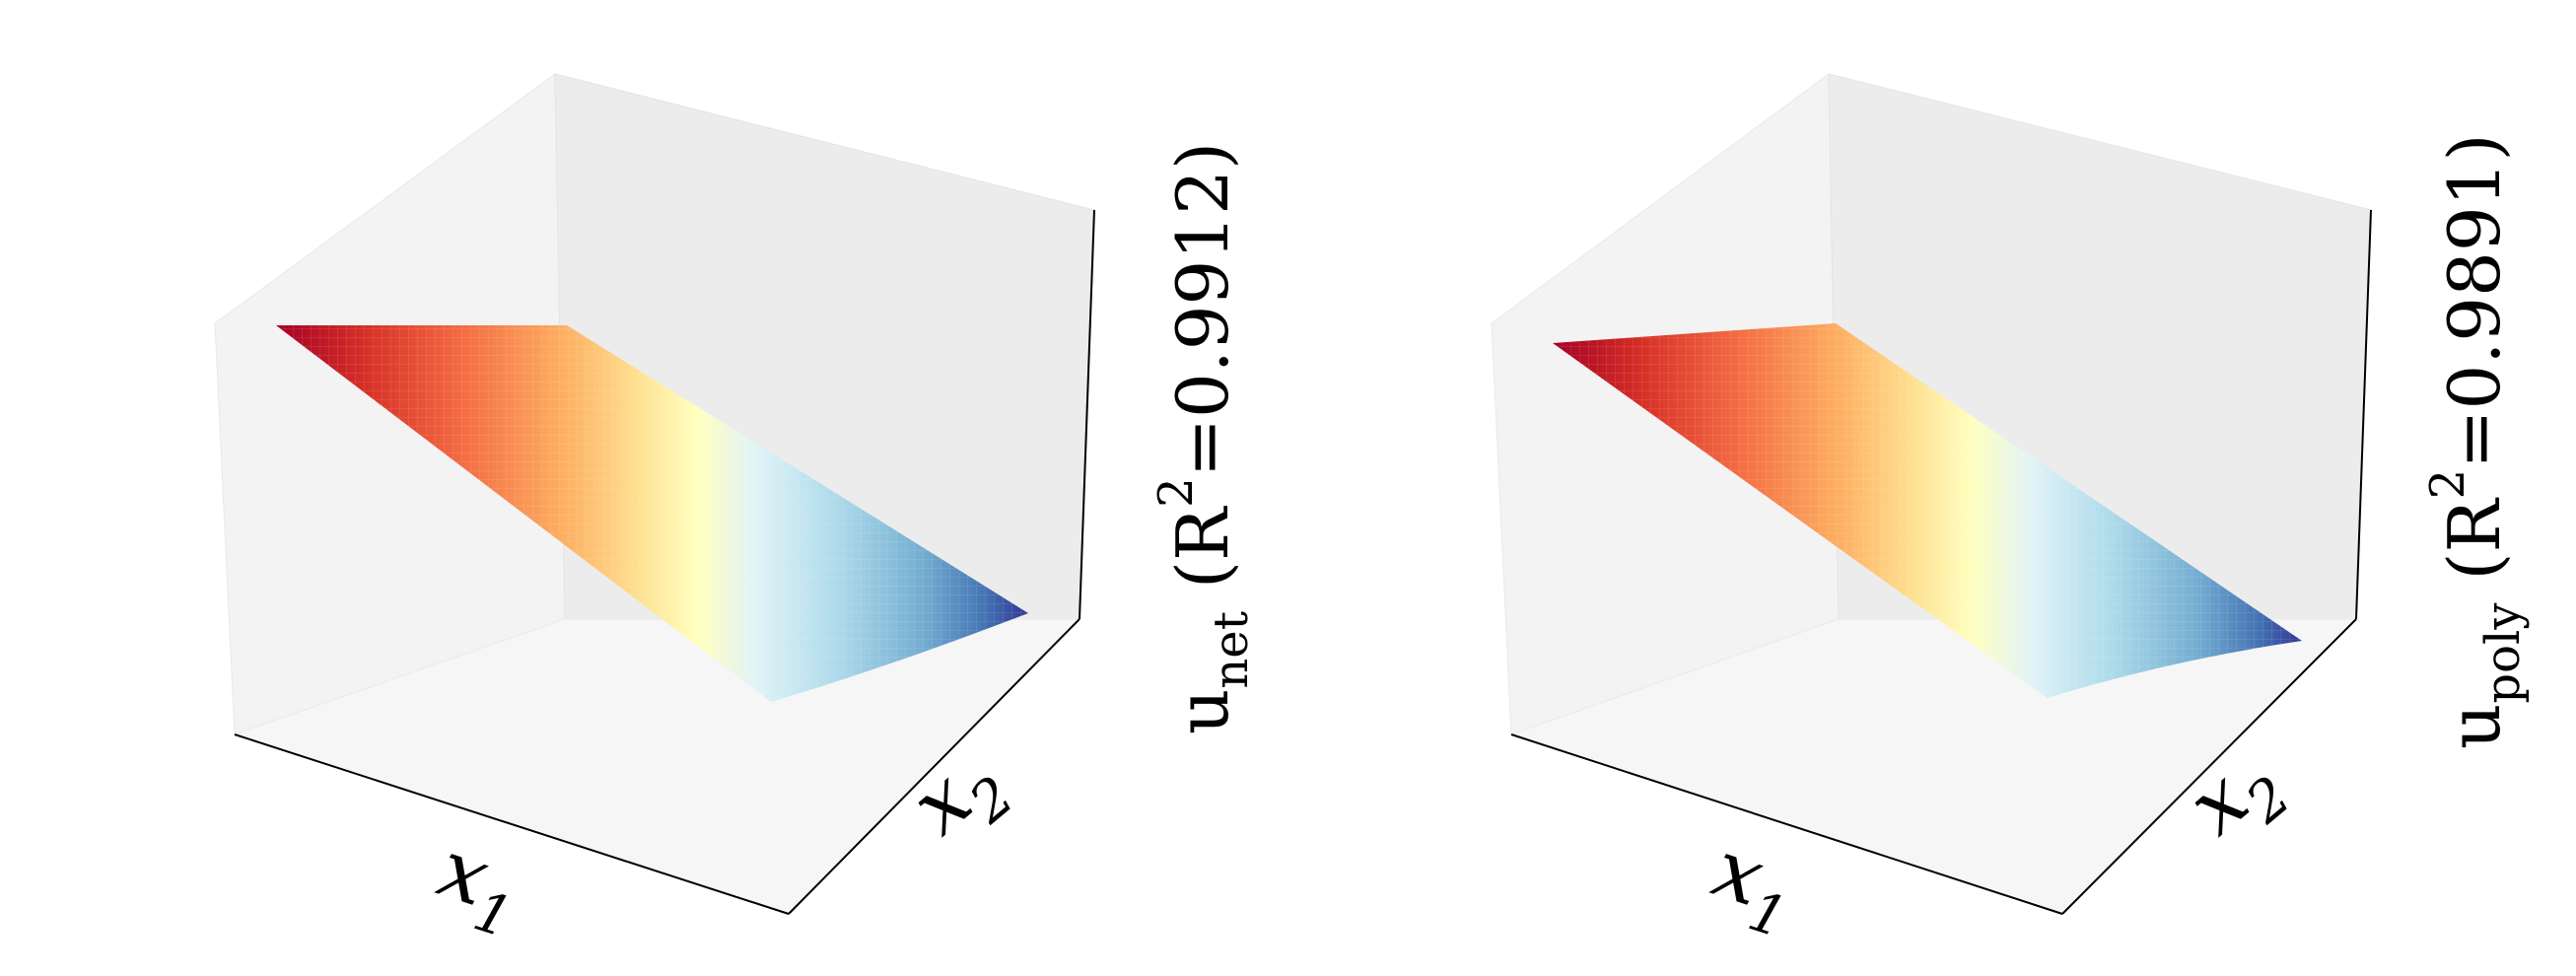  Describe the element at coordinates (1753, 886) in the screenshot. I see `x1-label-2: x1` at that location.